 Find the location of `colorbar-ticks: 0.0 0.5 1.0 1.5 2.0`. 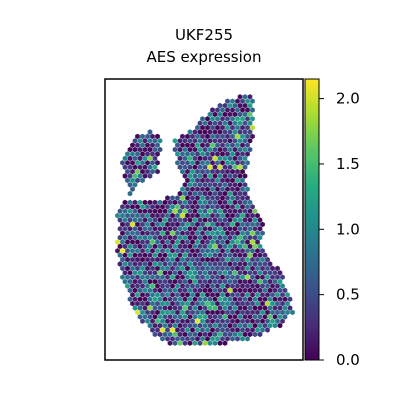

colorbar-ticks: 0.0 0.5 1.0 1.5 2.0 is located at coordinates (339, 229).